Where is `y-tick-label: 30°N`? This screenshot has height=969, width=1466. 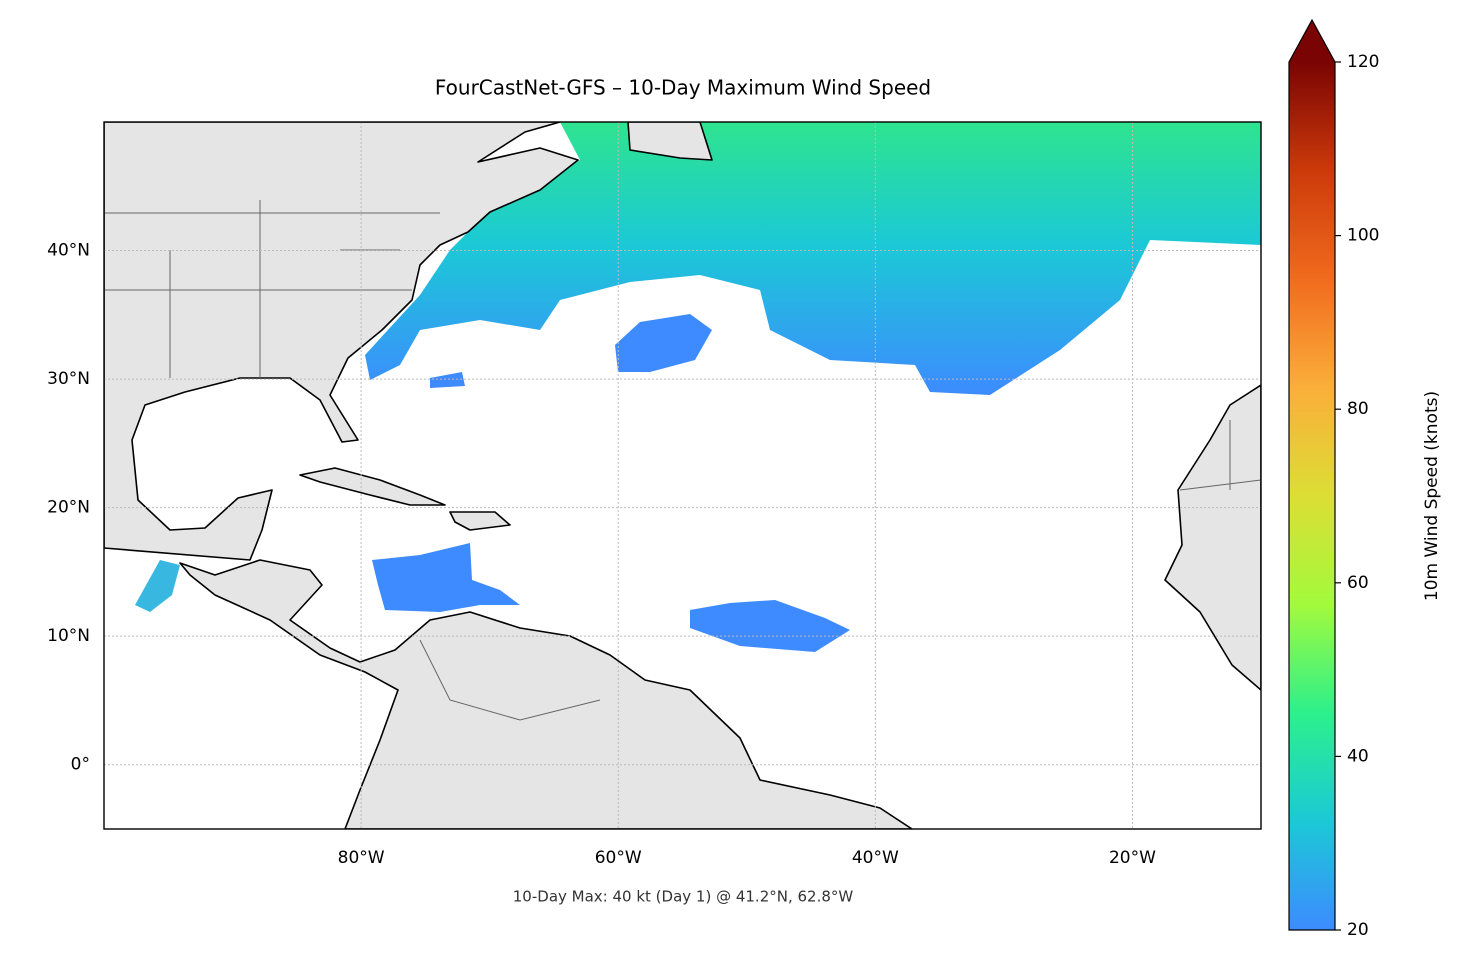 y-tick-label: 30°N is located at coordinates (68, 379).